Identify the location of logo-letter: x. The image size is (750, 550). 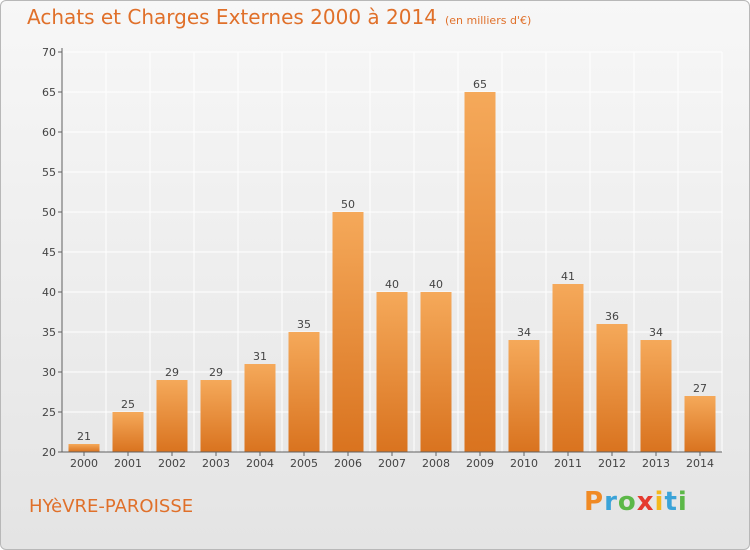
(645, 502).